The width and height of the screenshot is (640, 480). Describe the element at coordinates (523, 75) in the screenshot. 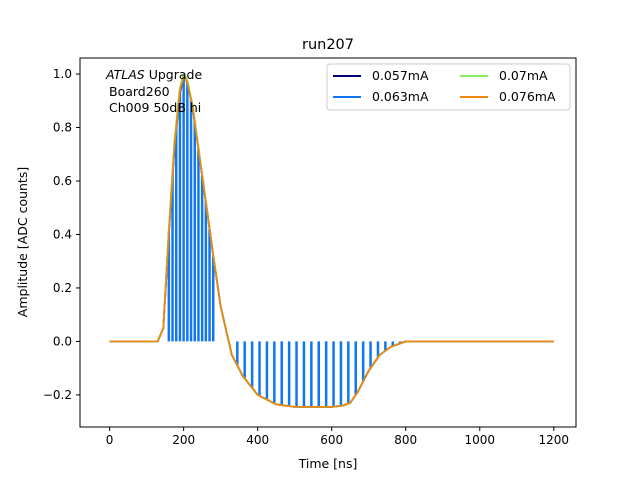

I see `legend-entry-2: 0.07mA` at that location.